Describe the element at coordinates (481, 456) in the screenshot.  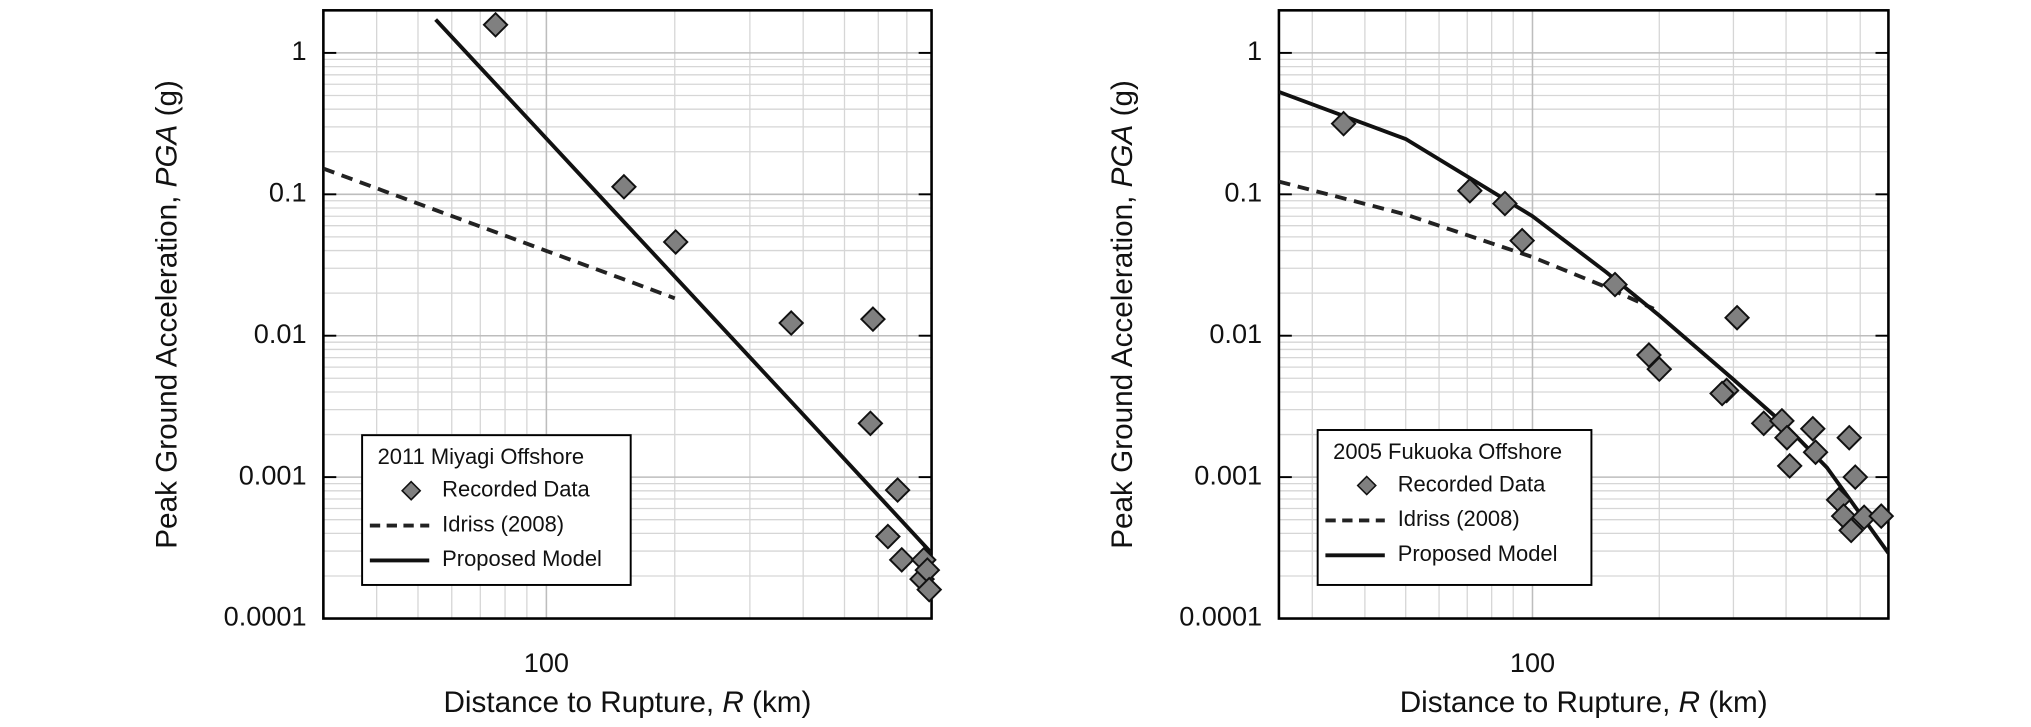
I see `legend-title: 2011 Miyagi Offshore` at that location.